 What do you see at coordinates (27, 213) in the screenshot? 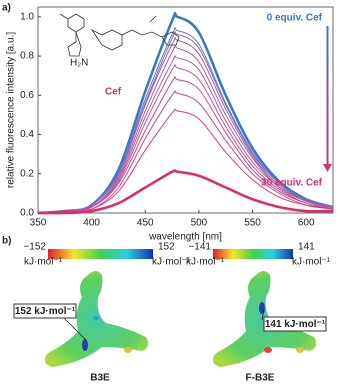
I see `y-tick-label: 0.0` at bounding box center [27, 213].